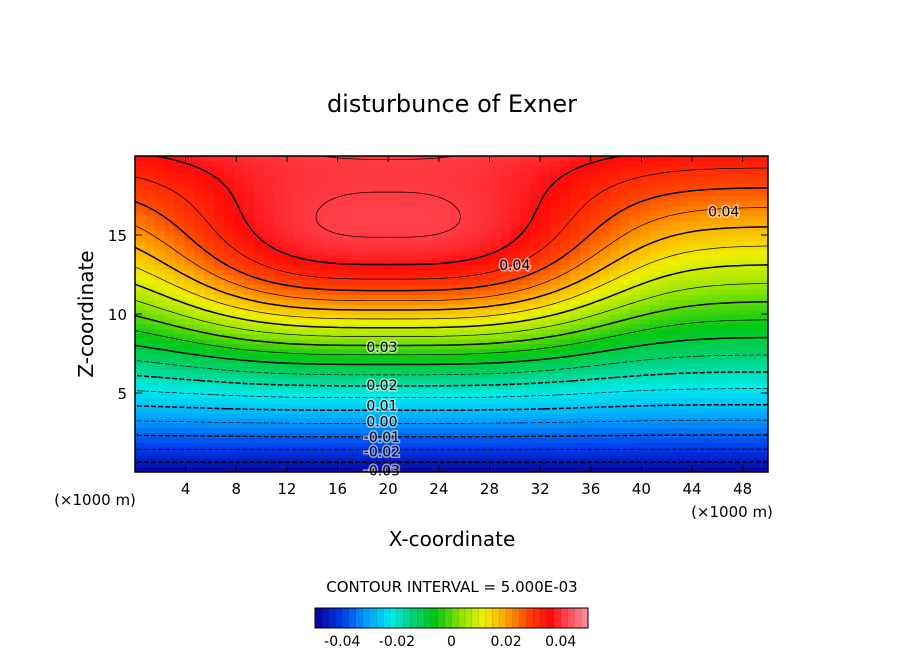  Describe the element at coordinates (506, 642) in the screenshot. I see `colorbar-tick-label: 0.02` at that location.